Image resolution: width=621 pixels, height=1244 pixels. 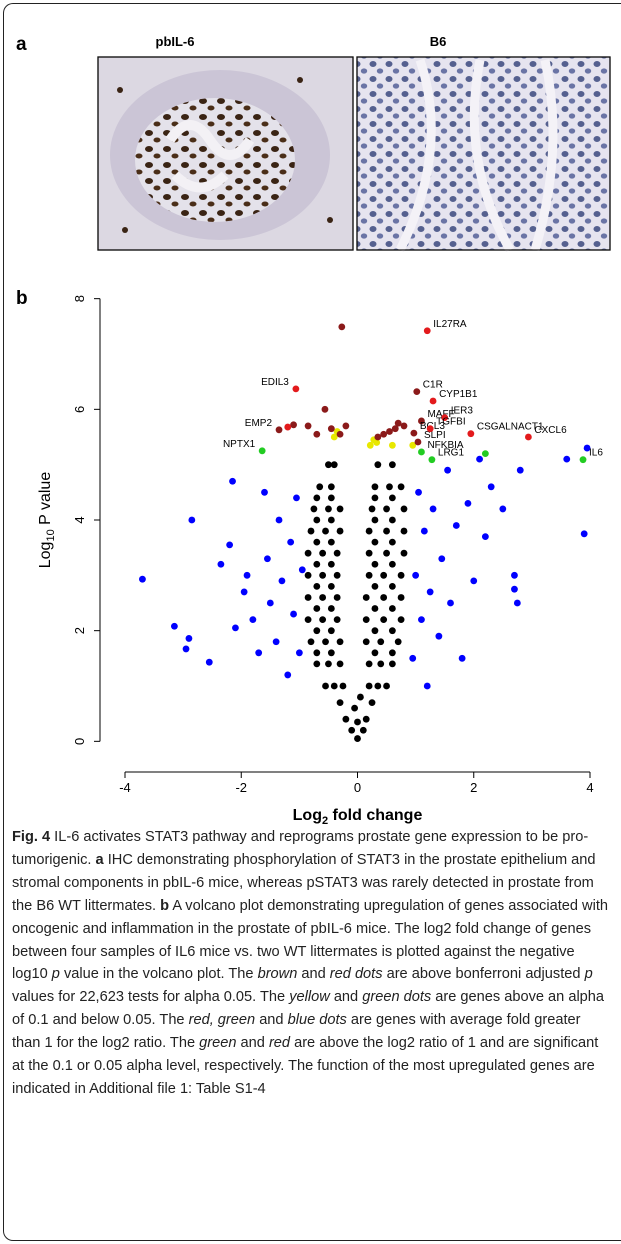 I want to click on x-axis-label-part: fold change, so click(x=375, y=815).